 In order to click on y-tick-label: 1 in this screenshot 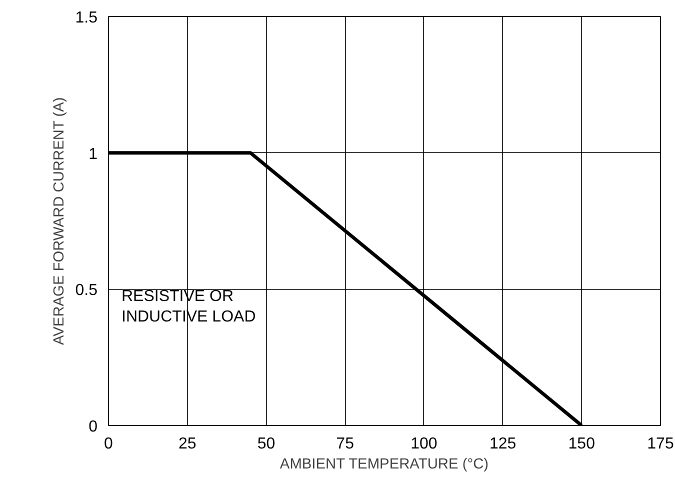, I will do `click(93, 154)`.